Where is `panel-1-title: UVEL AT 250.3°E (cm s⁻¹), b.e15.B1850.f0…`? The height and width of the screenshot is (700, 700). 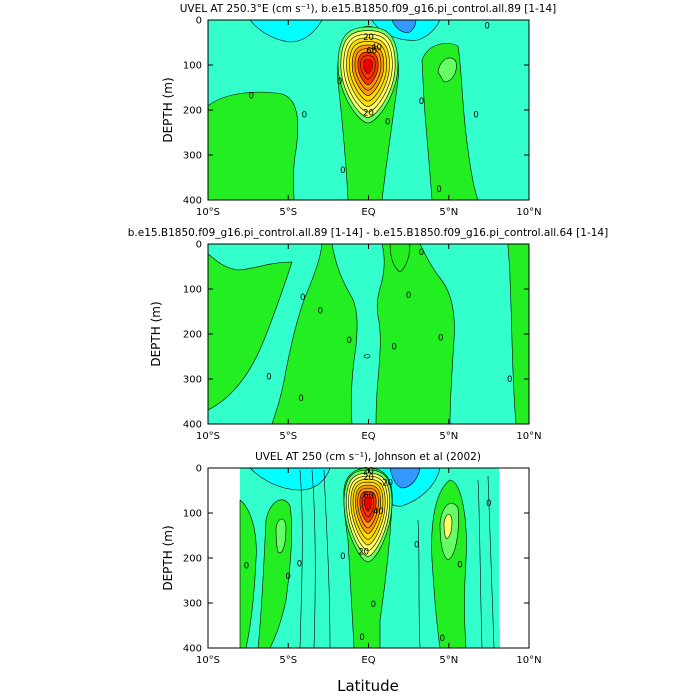 panel-1-title: UVEL AT 250.3°E (cm s⁻¹), b.e15.B1850.f0… is located at coordinates (368, 9).